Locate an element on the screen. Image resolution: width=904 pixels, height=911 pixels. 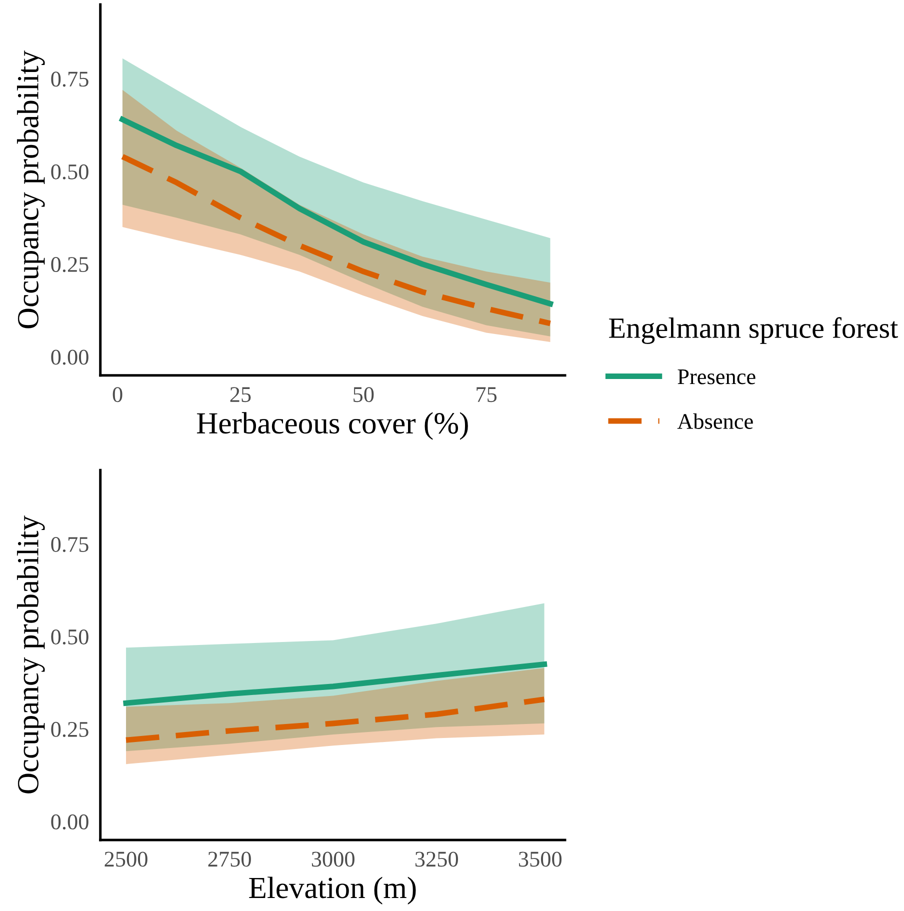
legend-title: Engelmann spruce forest is located at coordinates (753, 330).